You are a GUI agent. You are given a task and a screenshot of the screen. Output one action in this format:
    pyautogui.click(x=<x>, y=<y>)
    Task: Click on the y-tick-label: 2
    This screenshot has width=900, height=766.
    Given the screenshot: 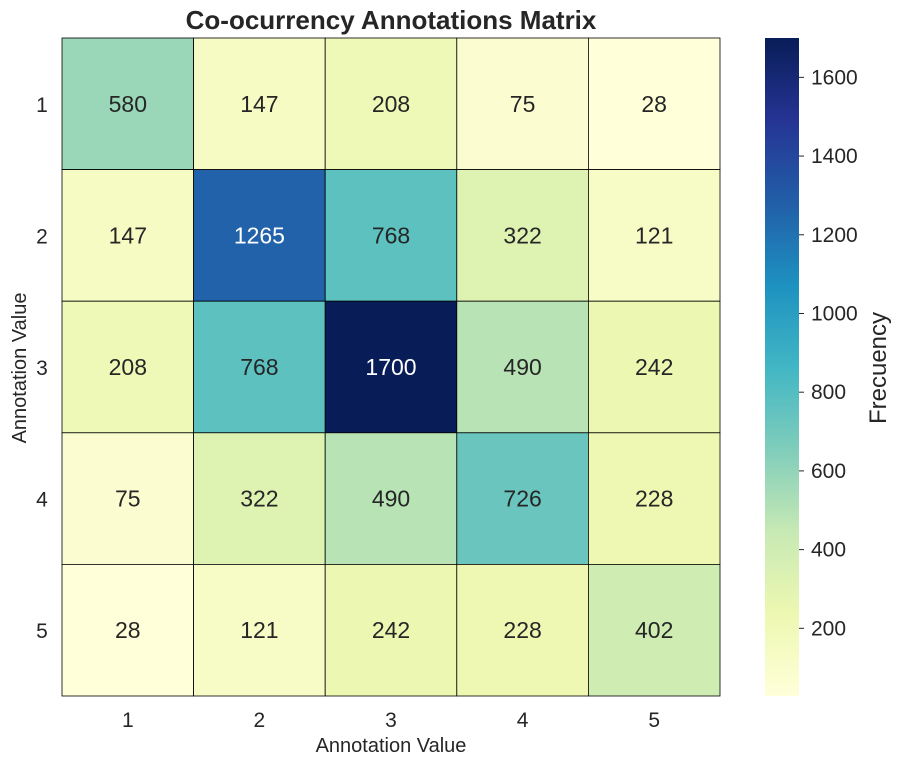 What is the action you would take?
    pyautogui.click(x=42, y=236)
    